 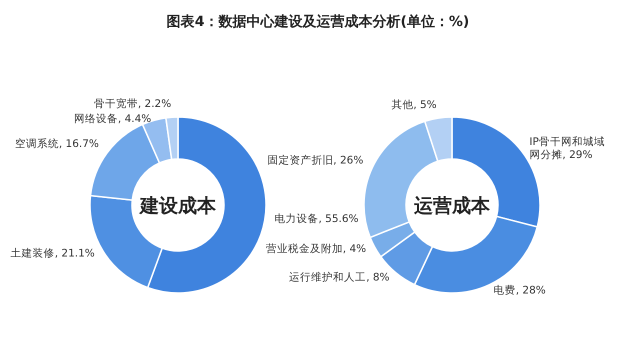 What do you see at coordinates (567, 147) in the screenshot?
I see `slice-label: IP骨干网和城域网分摊, 29%` at bounding box center [567, 147].